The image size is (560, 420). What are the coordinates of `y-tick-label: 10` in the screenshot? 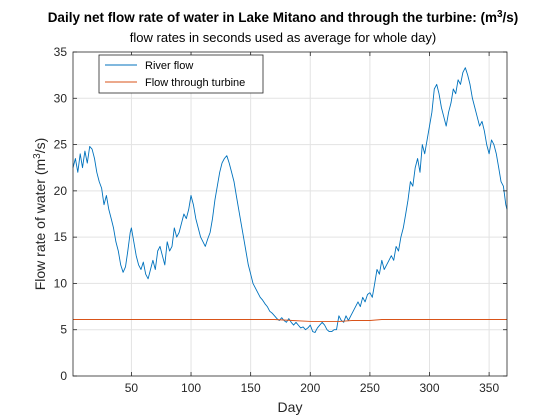 It's located at (61, 283).